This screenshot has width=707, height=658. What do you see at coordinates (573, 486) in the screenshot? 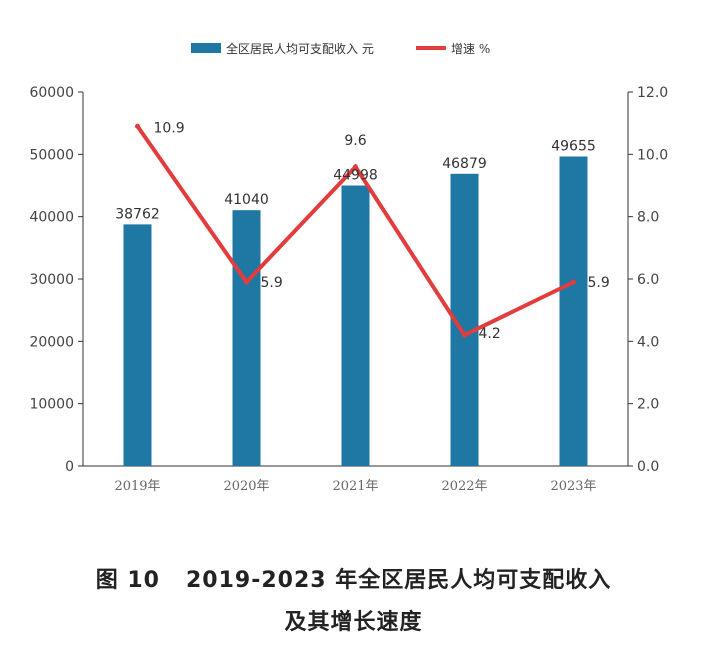
I see `x-tick-label: 2023年` at bounding box center [573, 486].